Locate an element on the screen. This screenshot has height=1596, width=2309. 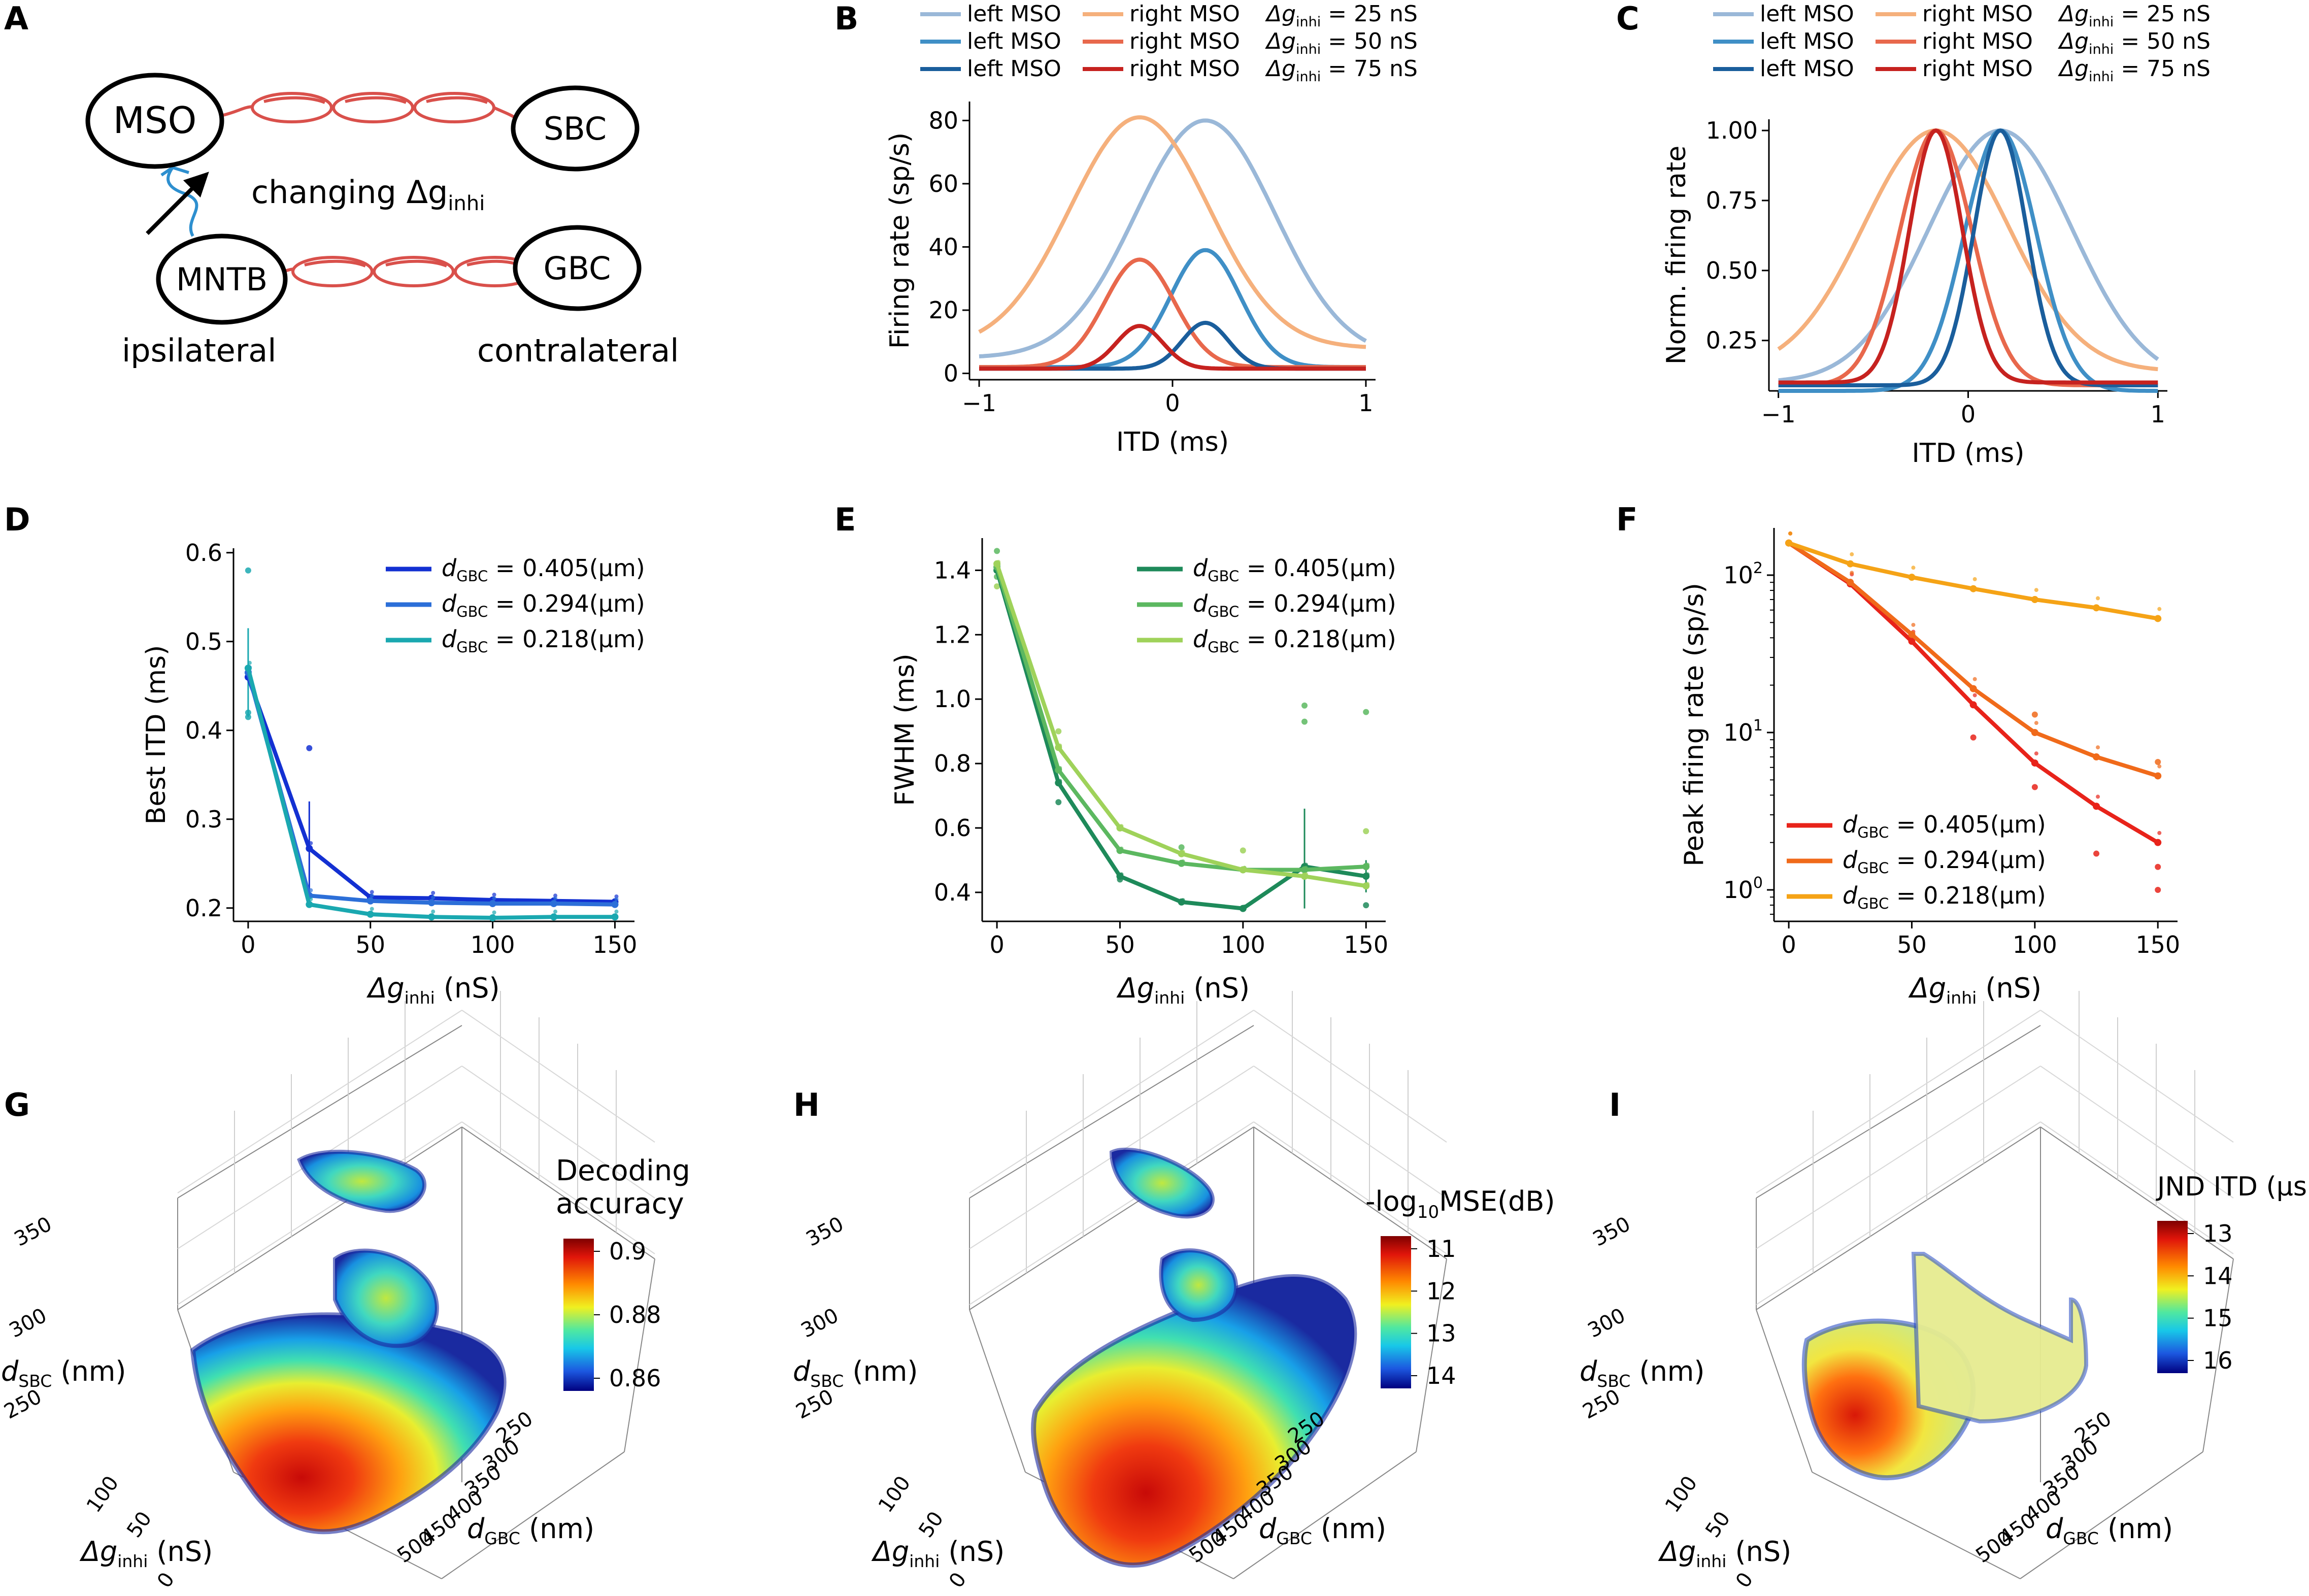
accuracy-surface-top is located at coordinates (362, 1181).